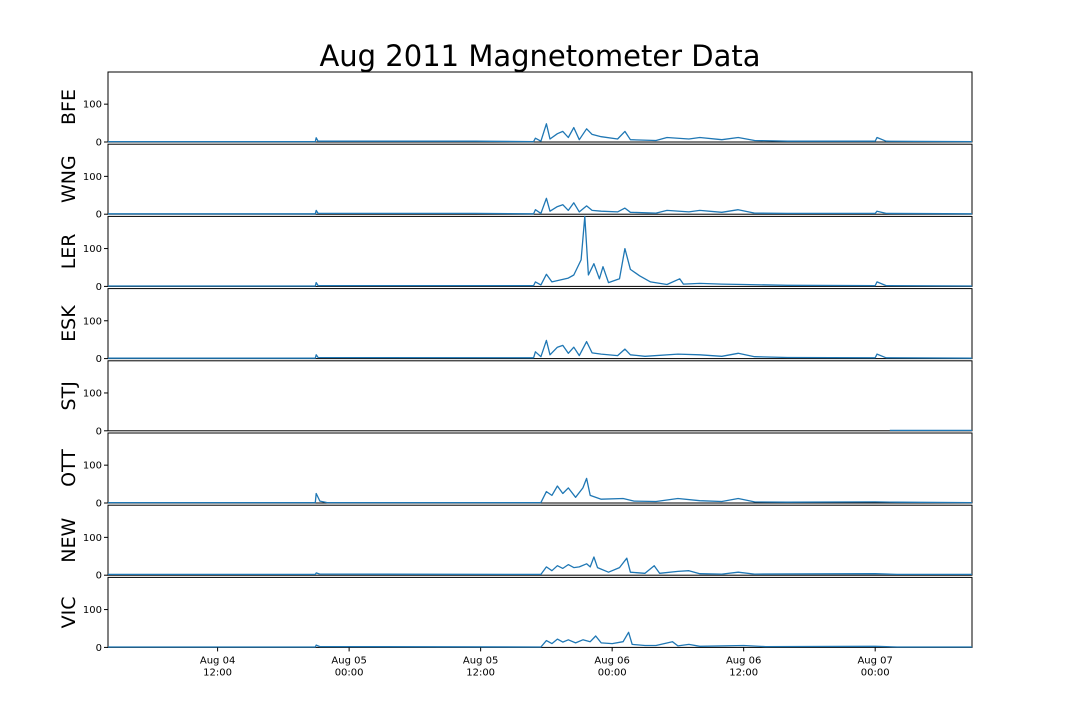  I want to click on series-line-ler, so click(540, 251).